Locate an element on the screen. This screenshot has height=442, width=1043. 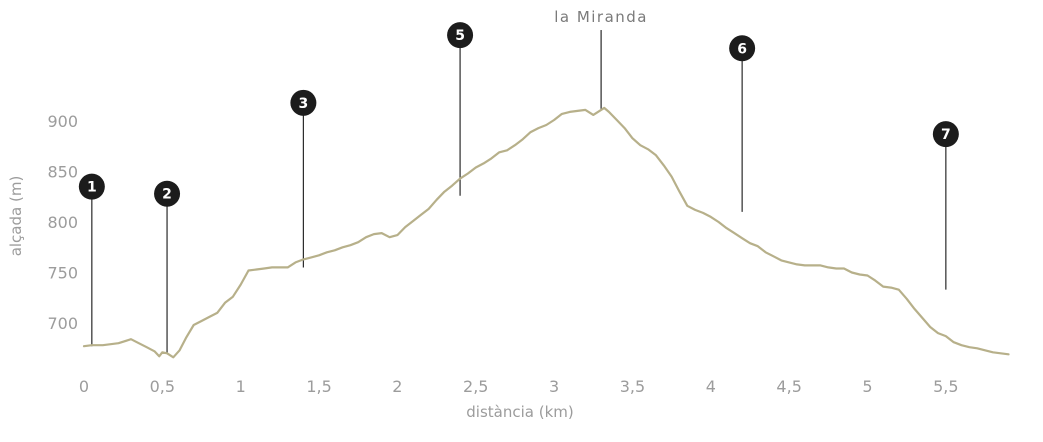
waypoint-marker-5: 5 is located at coordinates (460, 35).